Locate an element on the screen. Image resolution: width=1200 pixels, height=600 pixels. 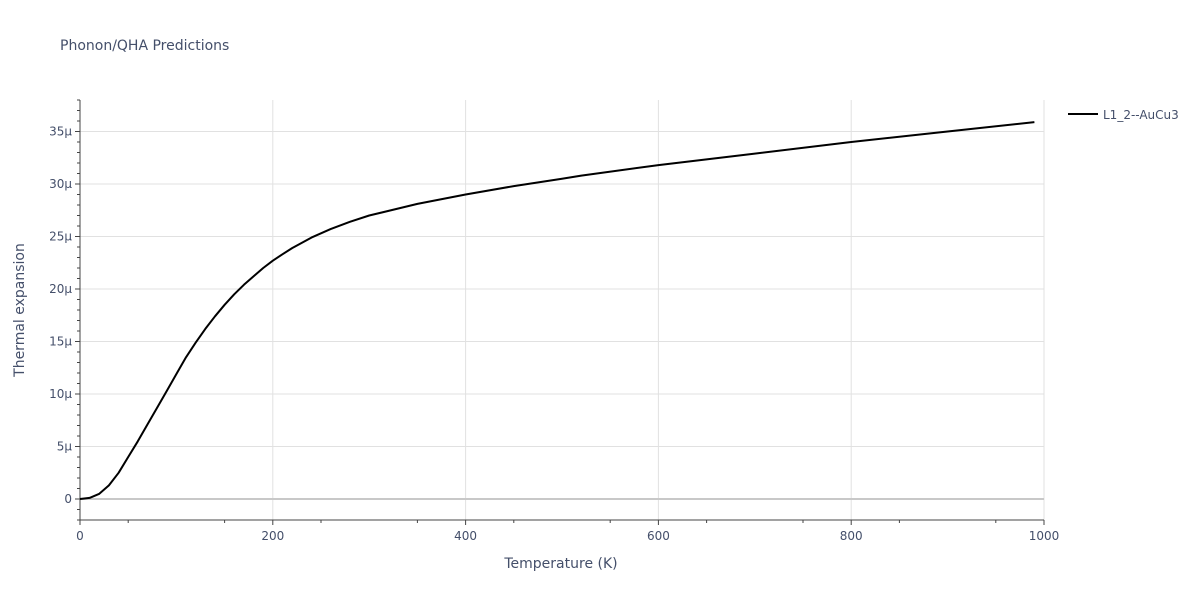
x-tick-label: 400 is located at coordinates (465, 536).